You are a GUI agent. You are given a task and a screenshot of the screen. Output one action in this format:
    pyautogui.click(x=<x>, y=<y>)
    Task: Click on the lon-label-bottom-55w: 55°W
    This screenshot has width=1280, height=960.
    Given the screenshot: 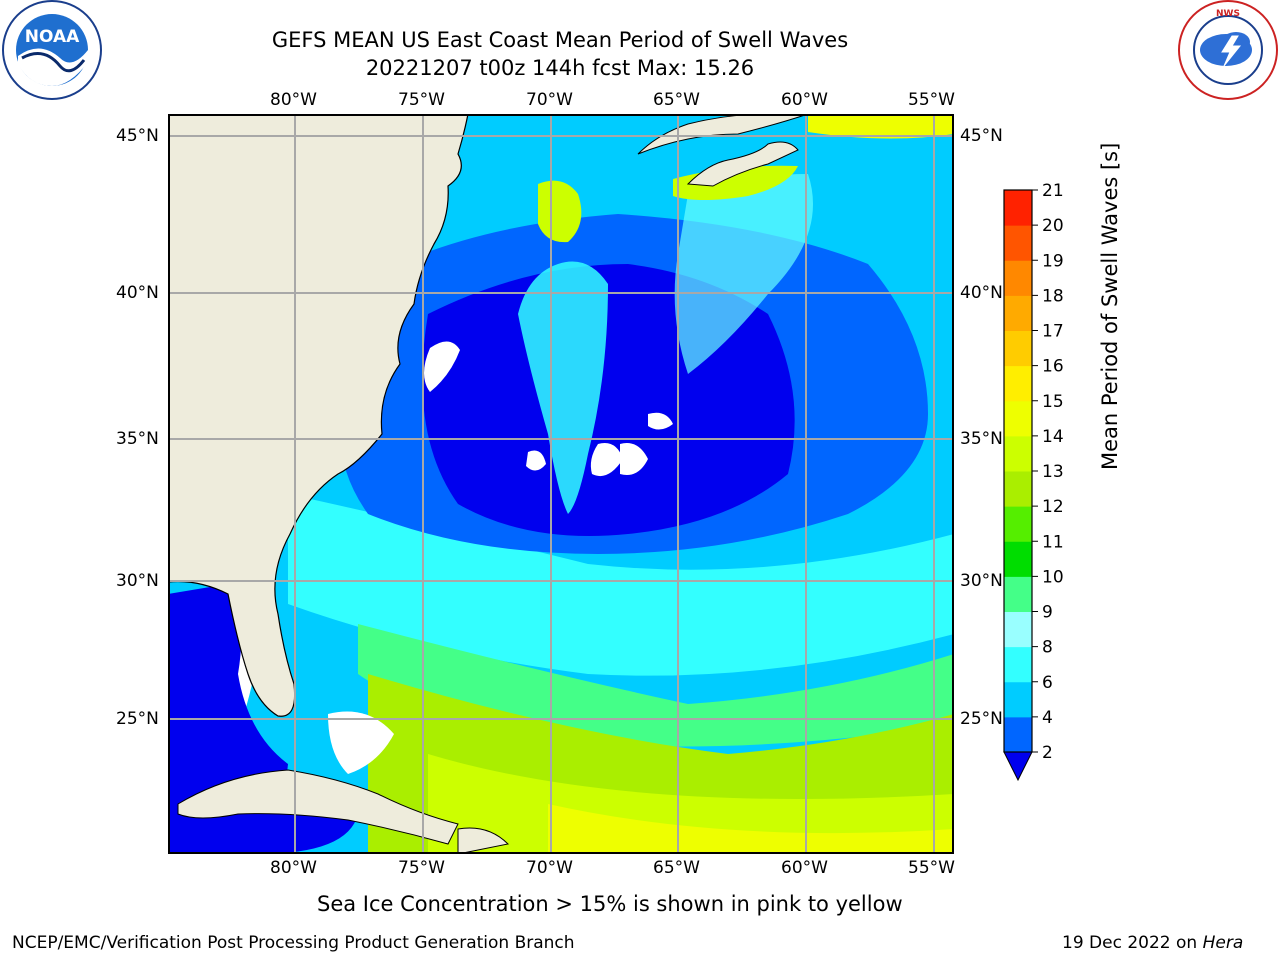 What is the action you would take?
    pyautogui.click(x=931, y=868)
    